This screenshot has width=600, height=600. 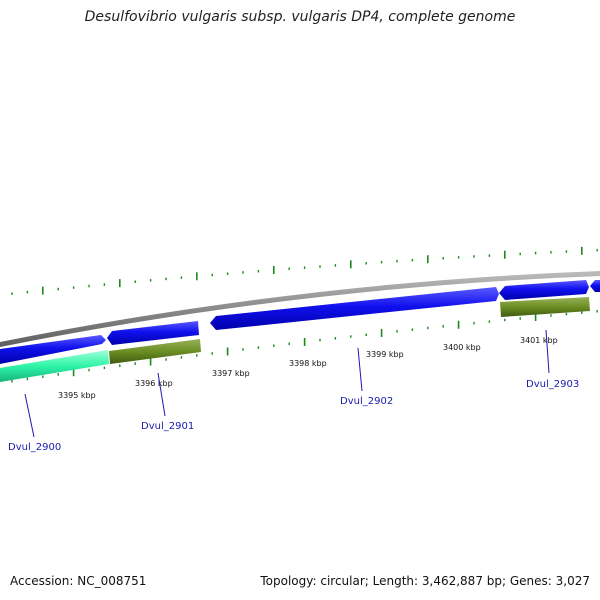 What do you see at coordinates (462, 347) in the screenshot?
I see `kbp-label-3400: 3400 kbp` at bounding box center [462, 347].